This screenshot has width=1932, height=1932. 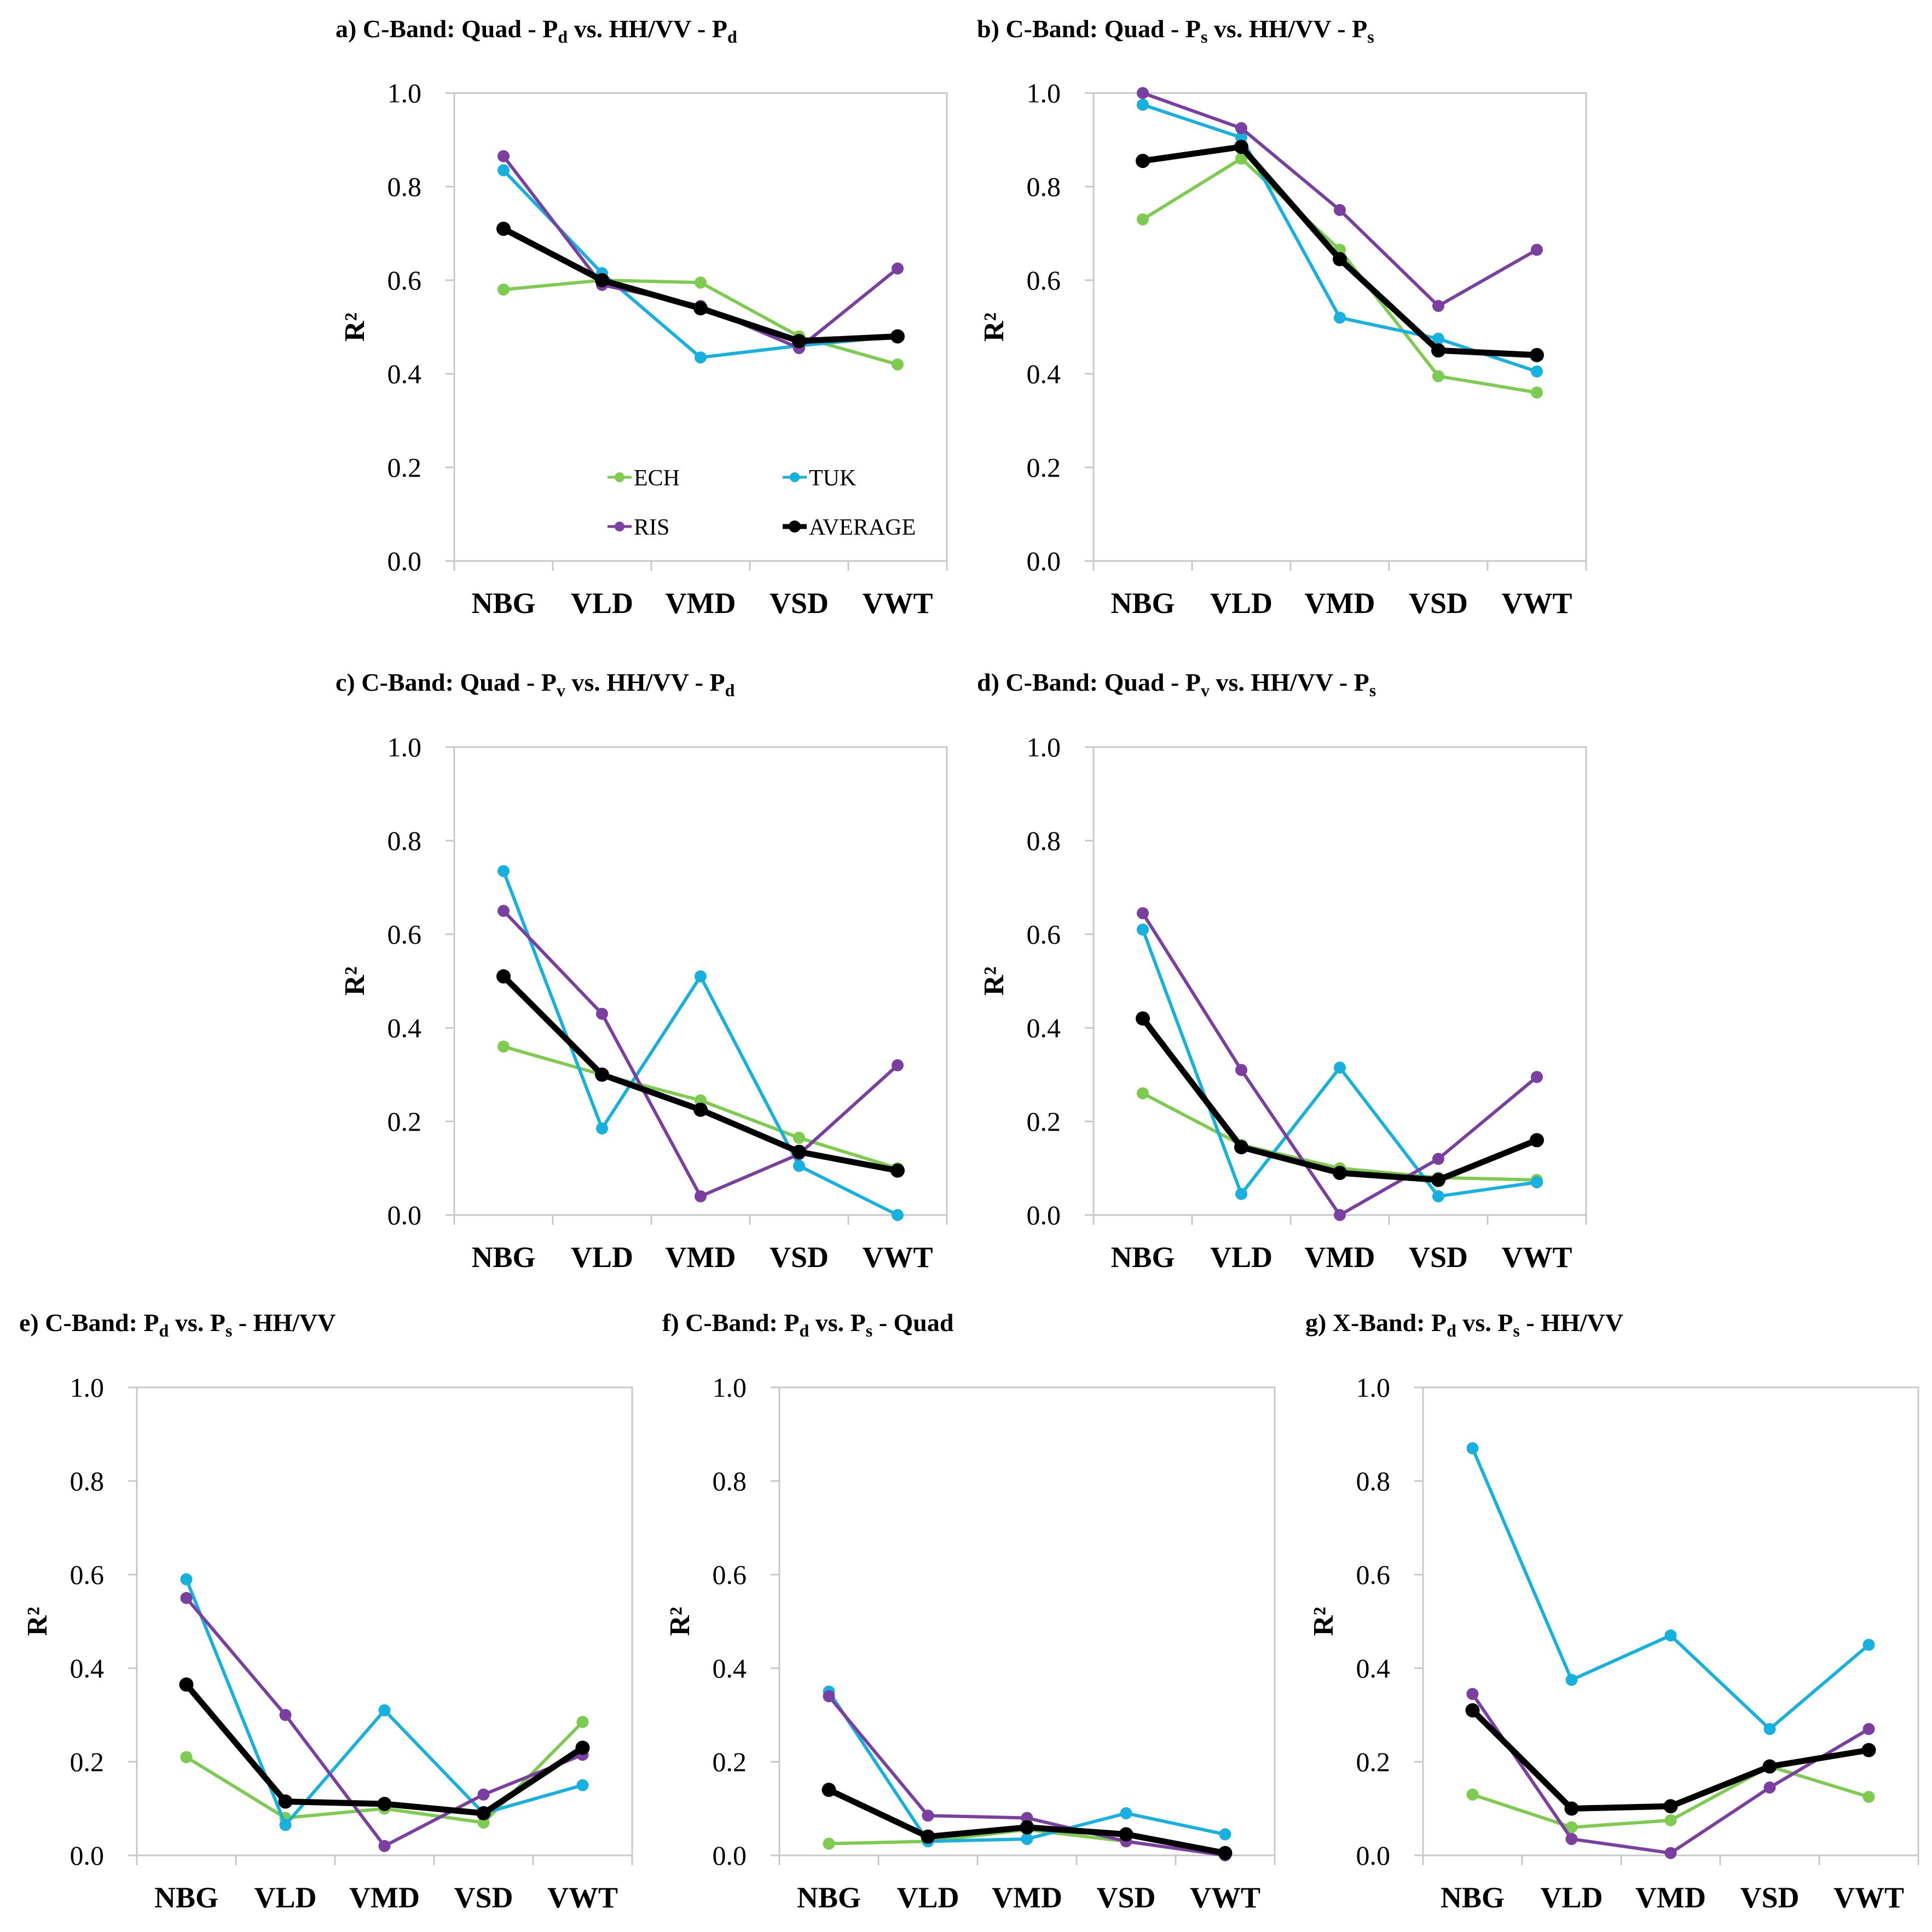 I want to click on y-tick-label: 0.6, so click(x=404, y=934).